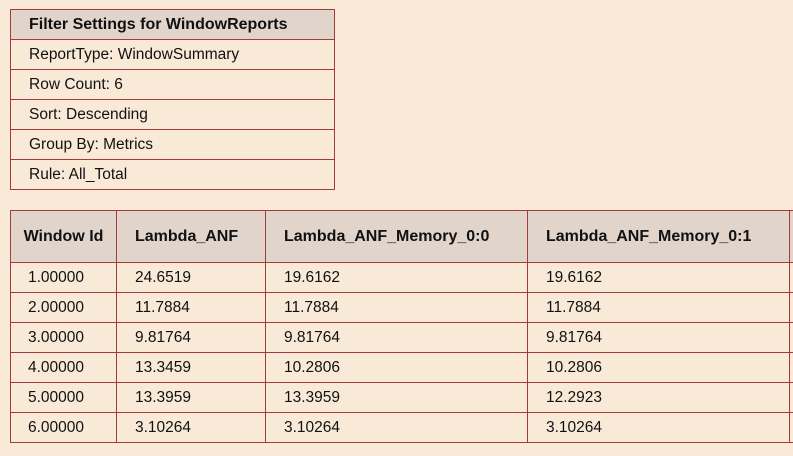 This screenshot has height=456, width=793. What do you see at coordinates (658, 307) in the screenshot?
I see `cell-lambda-anf-memory-0-1: 11.7884` at bounding box center [658, 307].